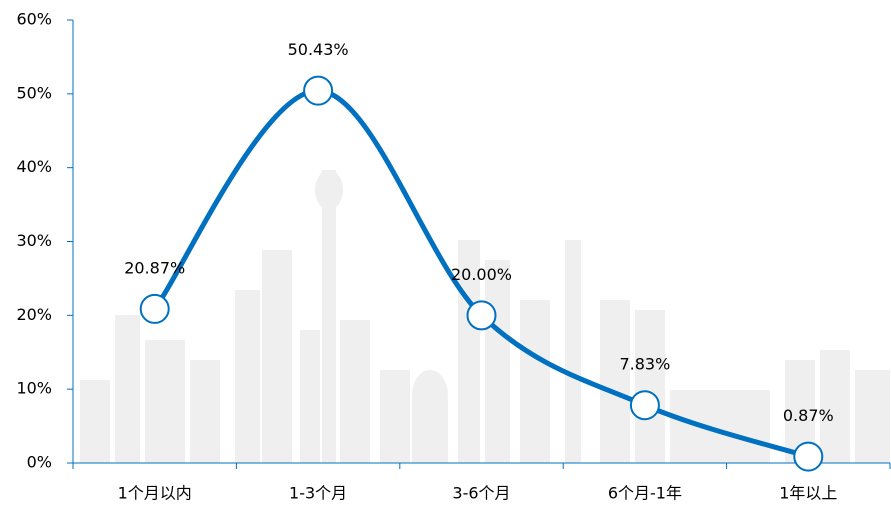  I want to click on x-tick-label: 6个月-1年, so click(645, 493).